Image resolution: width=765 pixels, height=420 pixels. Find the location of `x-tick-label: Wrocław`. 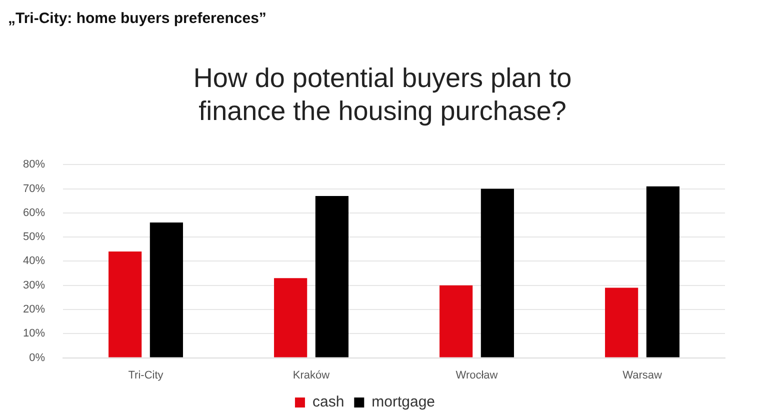

x-tick-label: Wrocław is located at coordinates (477, 375).